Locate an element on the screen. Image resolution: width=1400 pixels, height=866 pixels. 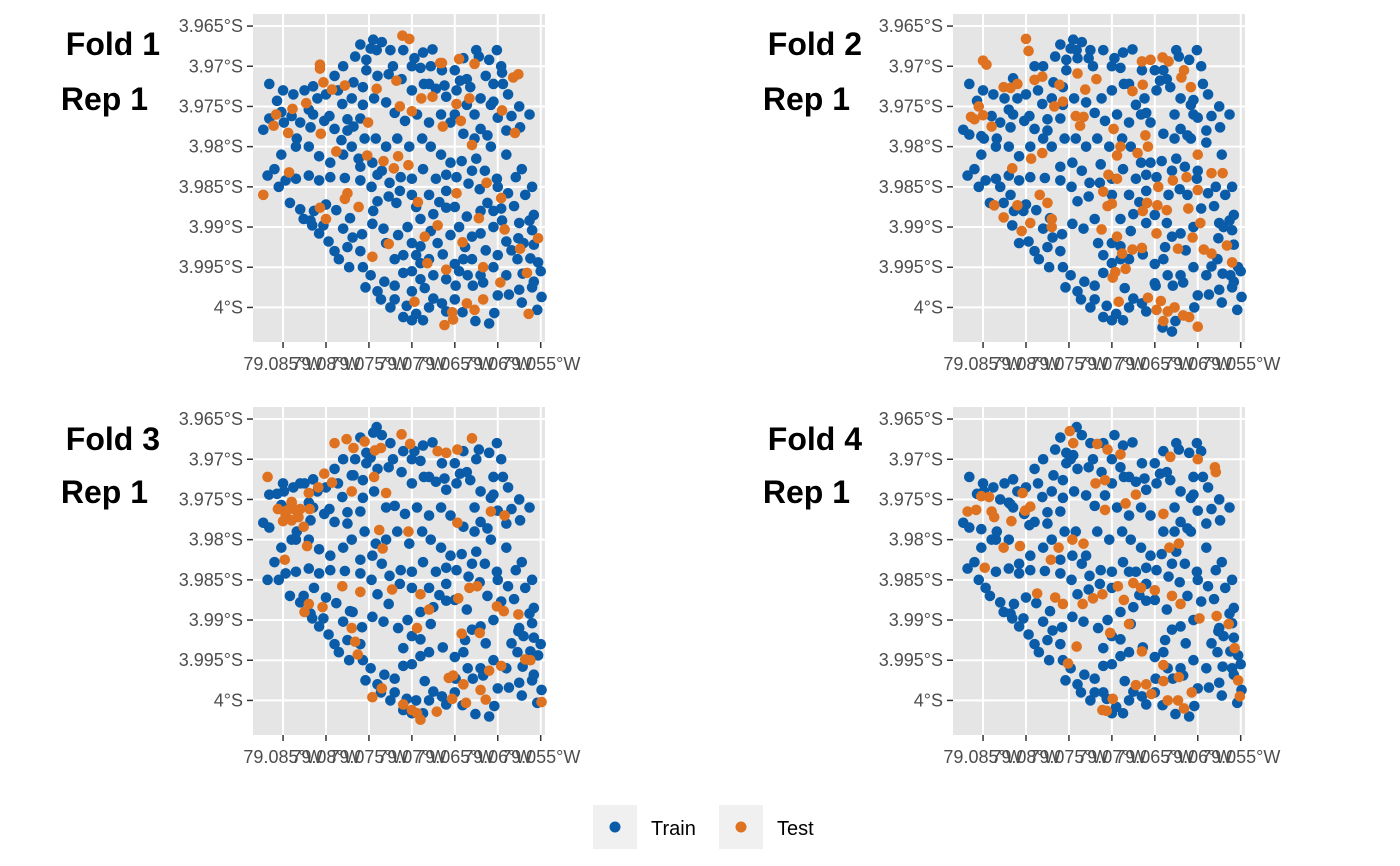
legend-label-train: Train is located at coordinates (673, 829).